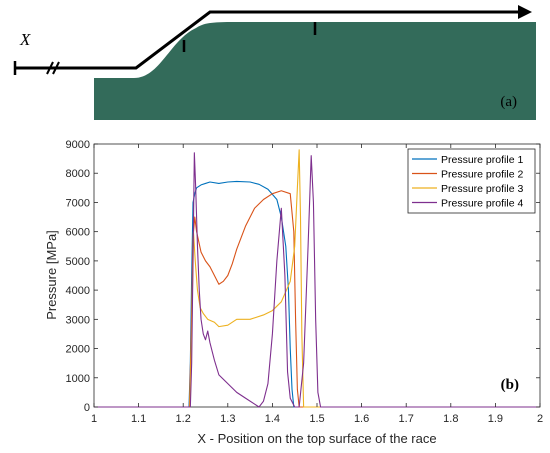 Image resolution: width=550 pixels, height=453 pixels. What do you see at coordinates (25, 39) in the screenshot?
I see `x-position-label: X` at bounding box center [25, 39].